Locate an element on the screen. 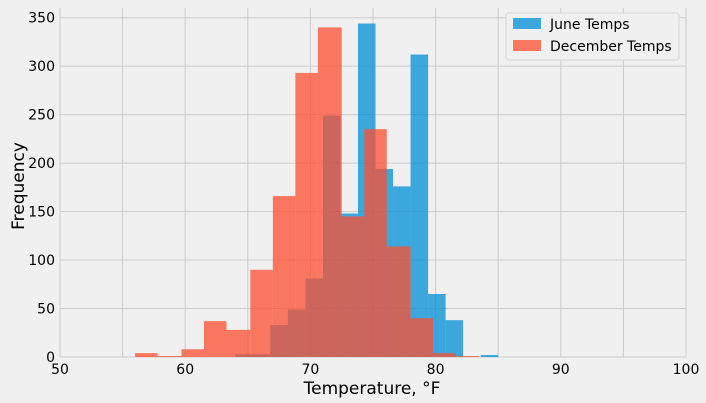  legend-label-december: December Temps is located at coordinates (611, 47).